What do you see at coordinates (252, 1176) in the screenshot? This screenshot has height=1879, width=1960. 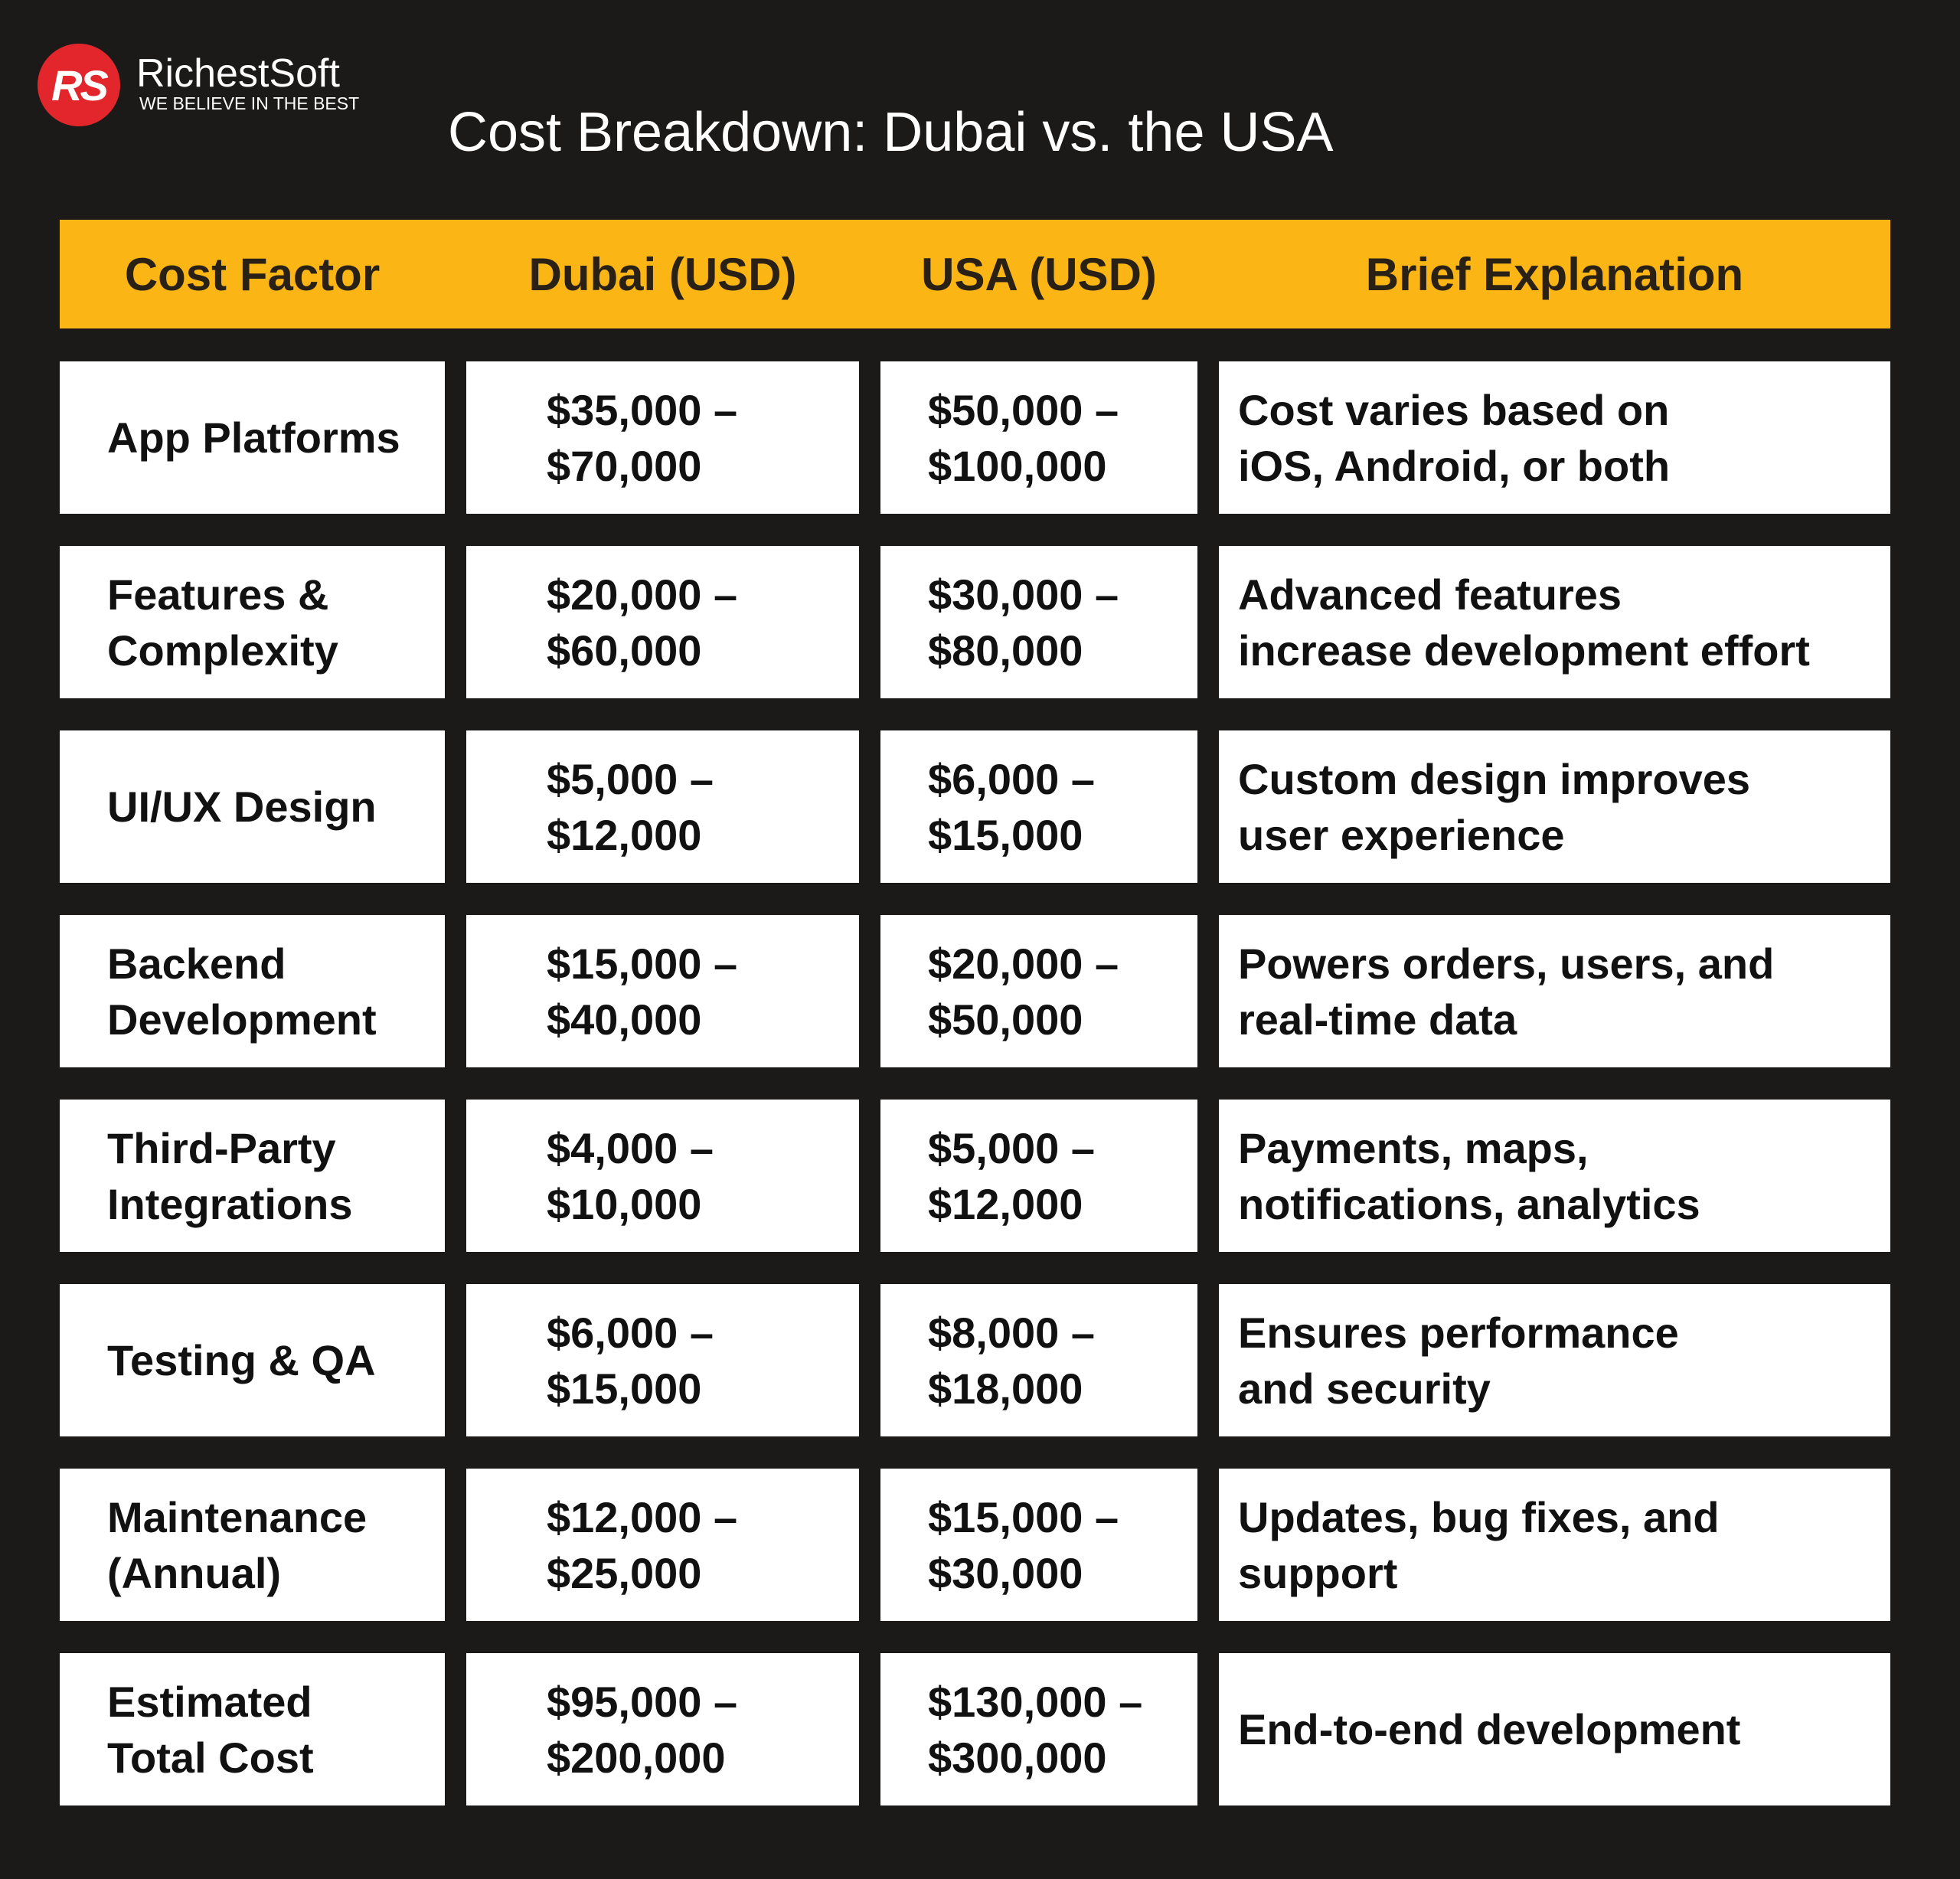 I see `table-cell: Third-Party Integrations` at bounding box center [252, 1176].